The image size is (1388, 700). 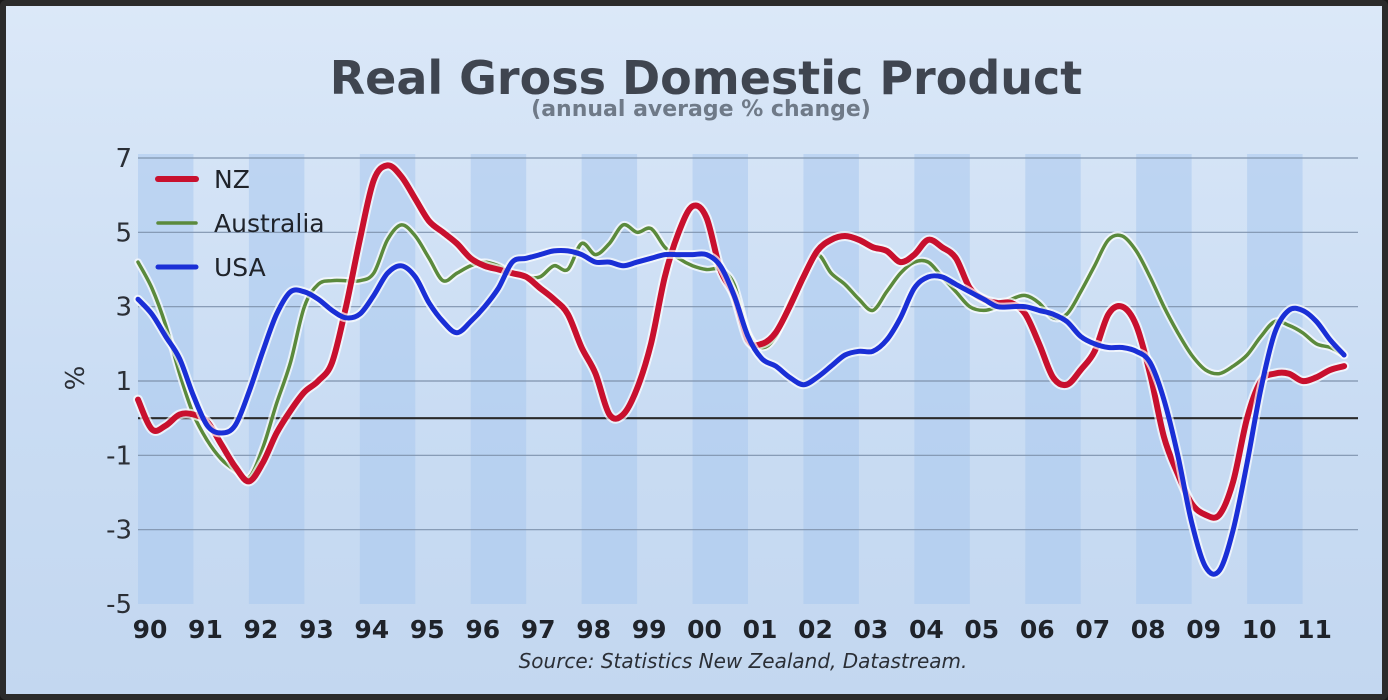 I want to click on y-axis-ticks: 7 5 3 1 -1 -3 -5, so click(x=119, y=382).